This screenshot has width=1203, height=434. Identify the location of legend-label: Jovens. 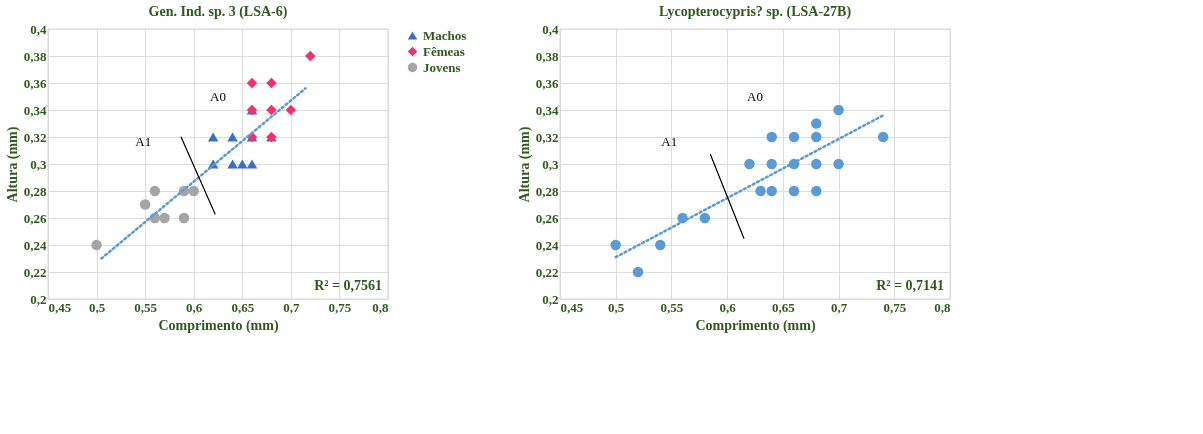
(442, 67).